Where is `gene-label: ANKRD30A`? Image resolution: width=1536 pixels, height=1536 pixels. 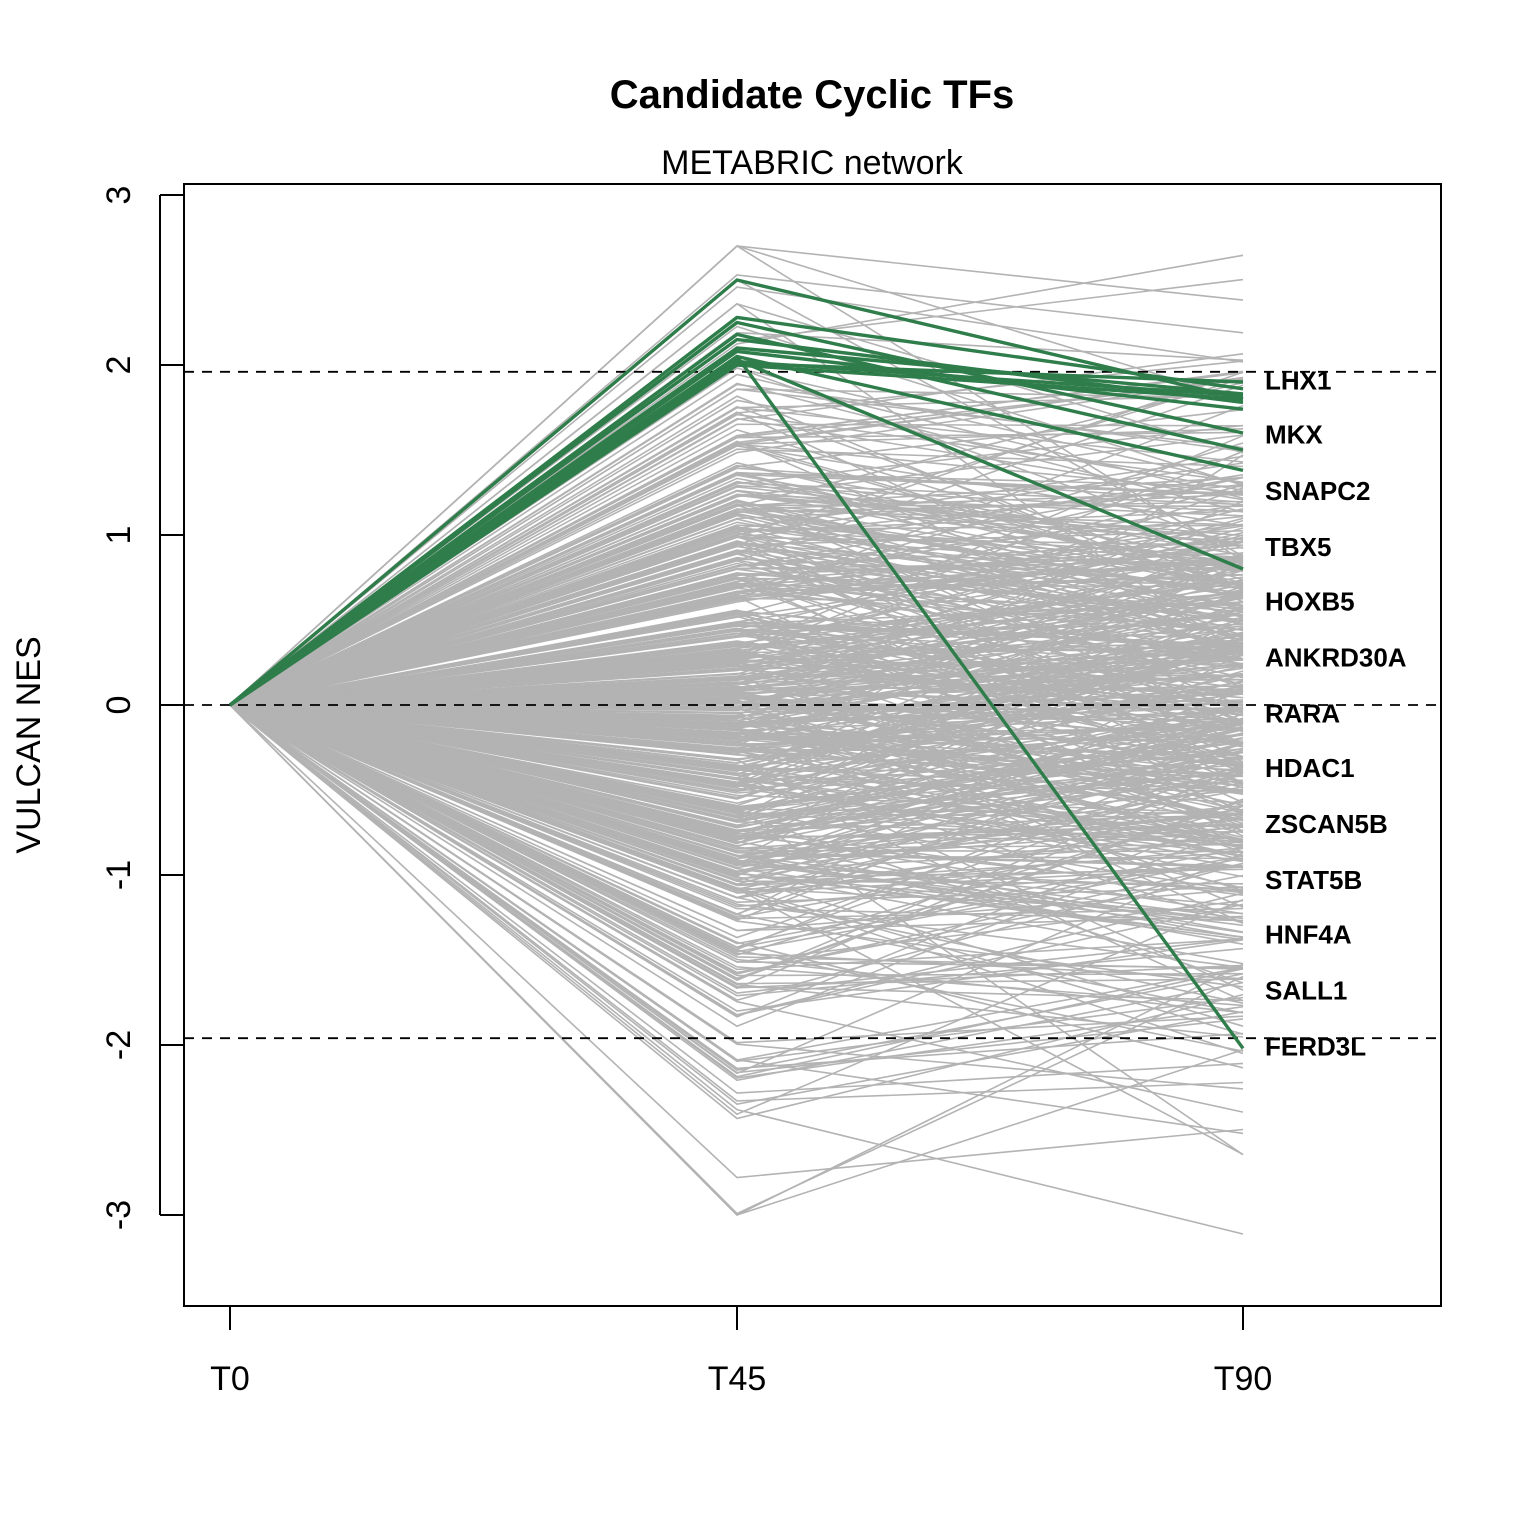
gene-label: ANKRD30A is located at coordinates (1336, 657).